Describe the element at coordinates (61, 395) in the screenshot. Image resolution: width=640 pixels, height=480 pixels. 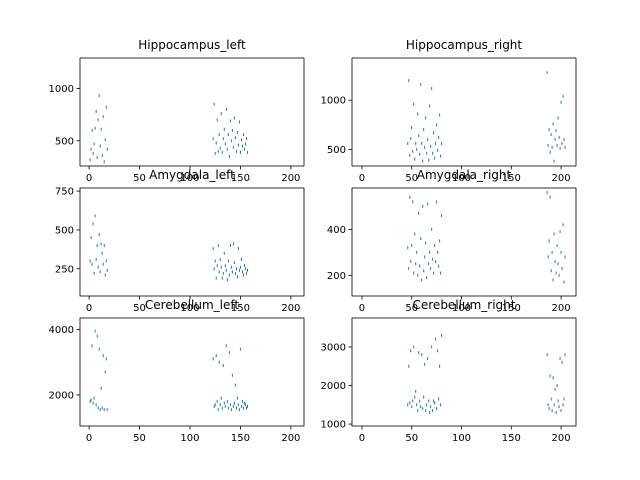
I see `y-tick-label: 2000` at that location.